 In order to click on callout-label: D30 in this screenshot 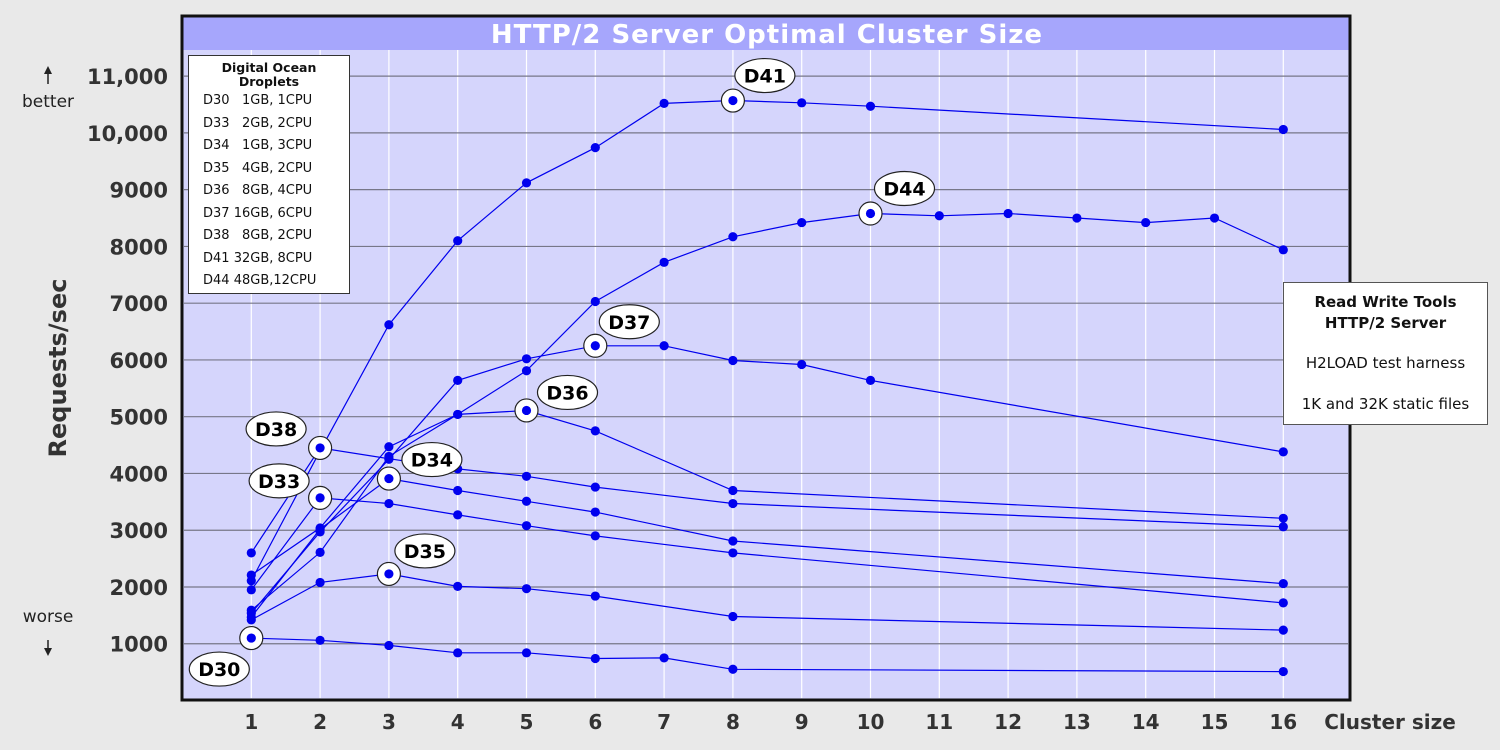, I will do `click(219, 670)`.